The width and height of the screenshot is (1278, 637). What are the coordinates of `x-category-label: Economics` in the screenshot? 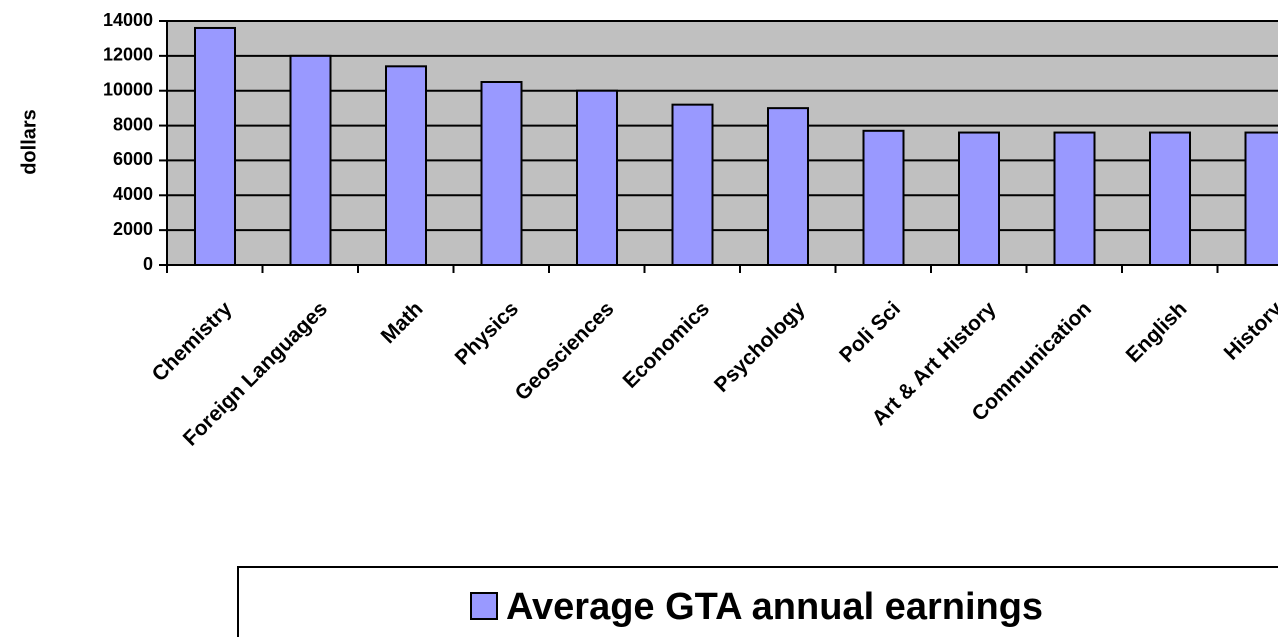 It's located at (666, 344).